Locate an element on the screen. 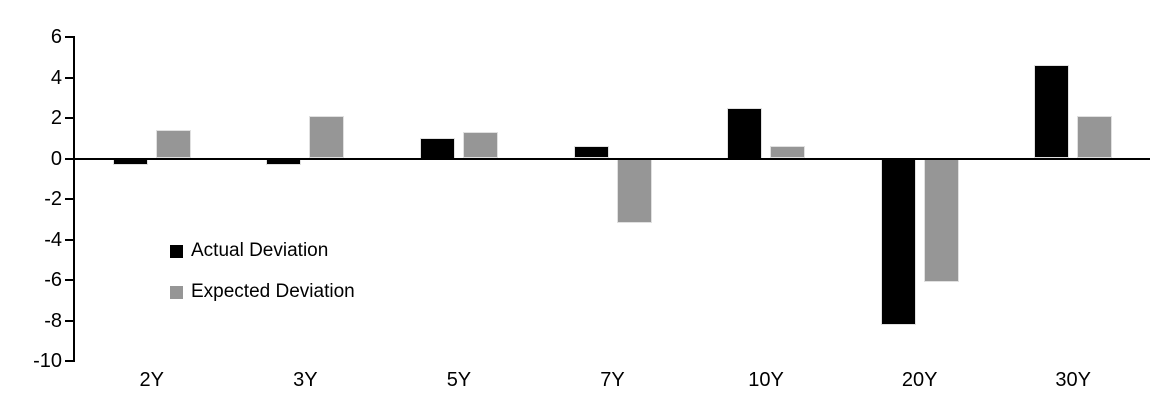 The height and width of the screenshot is (412, 1152). x-axis-label-20y: 20Y is located at coordinates (919, 380).